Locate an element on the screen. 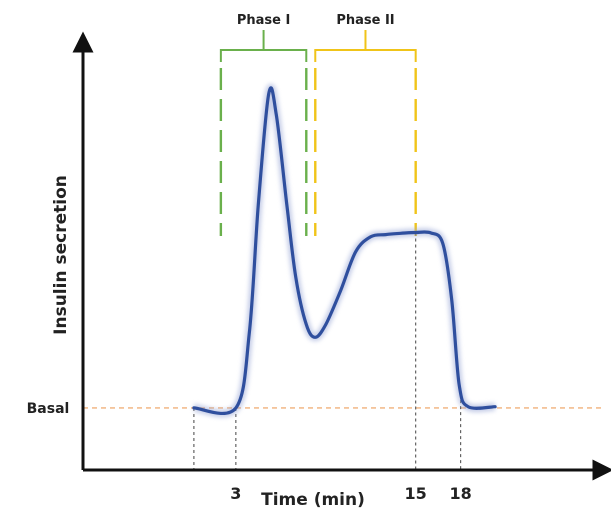 The height and width of the screenshot is (517, 611). phase-label: Phase II is located at coordinates (365, 20).